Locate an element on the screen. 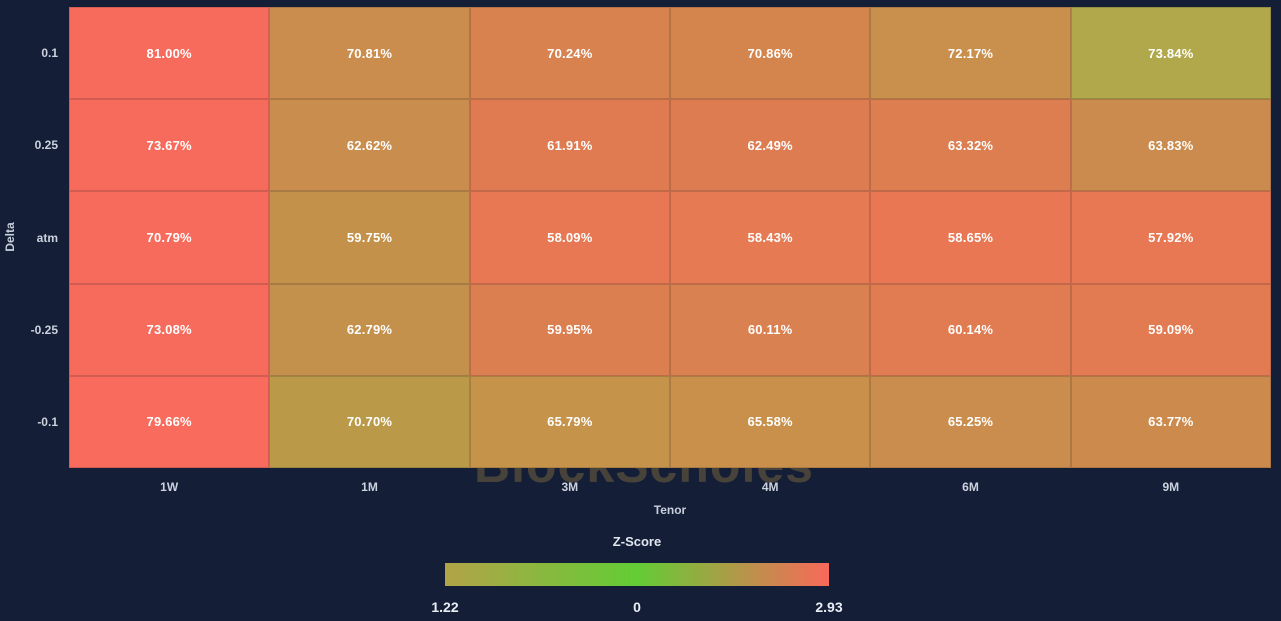 This screenshot has width=1281, height=621. heatmap-cell: 63.77% is located at coordinates (1170, 421).